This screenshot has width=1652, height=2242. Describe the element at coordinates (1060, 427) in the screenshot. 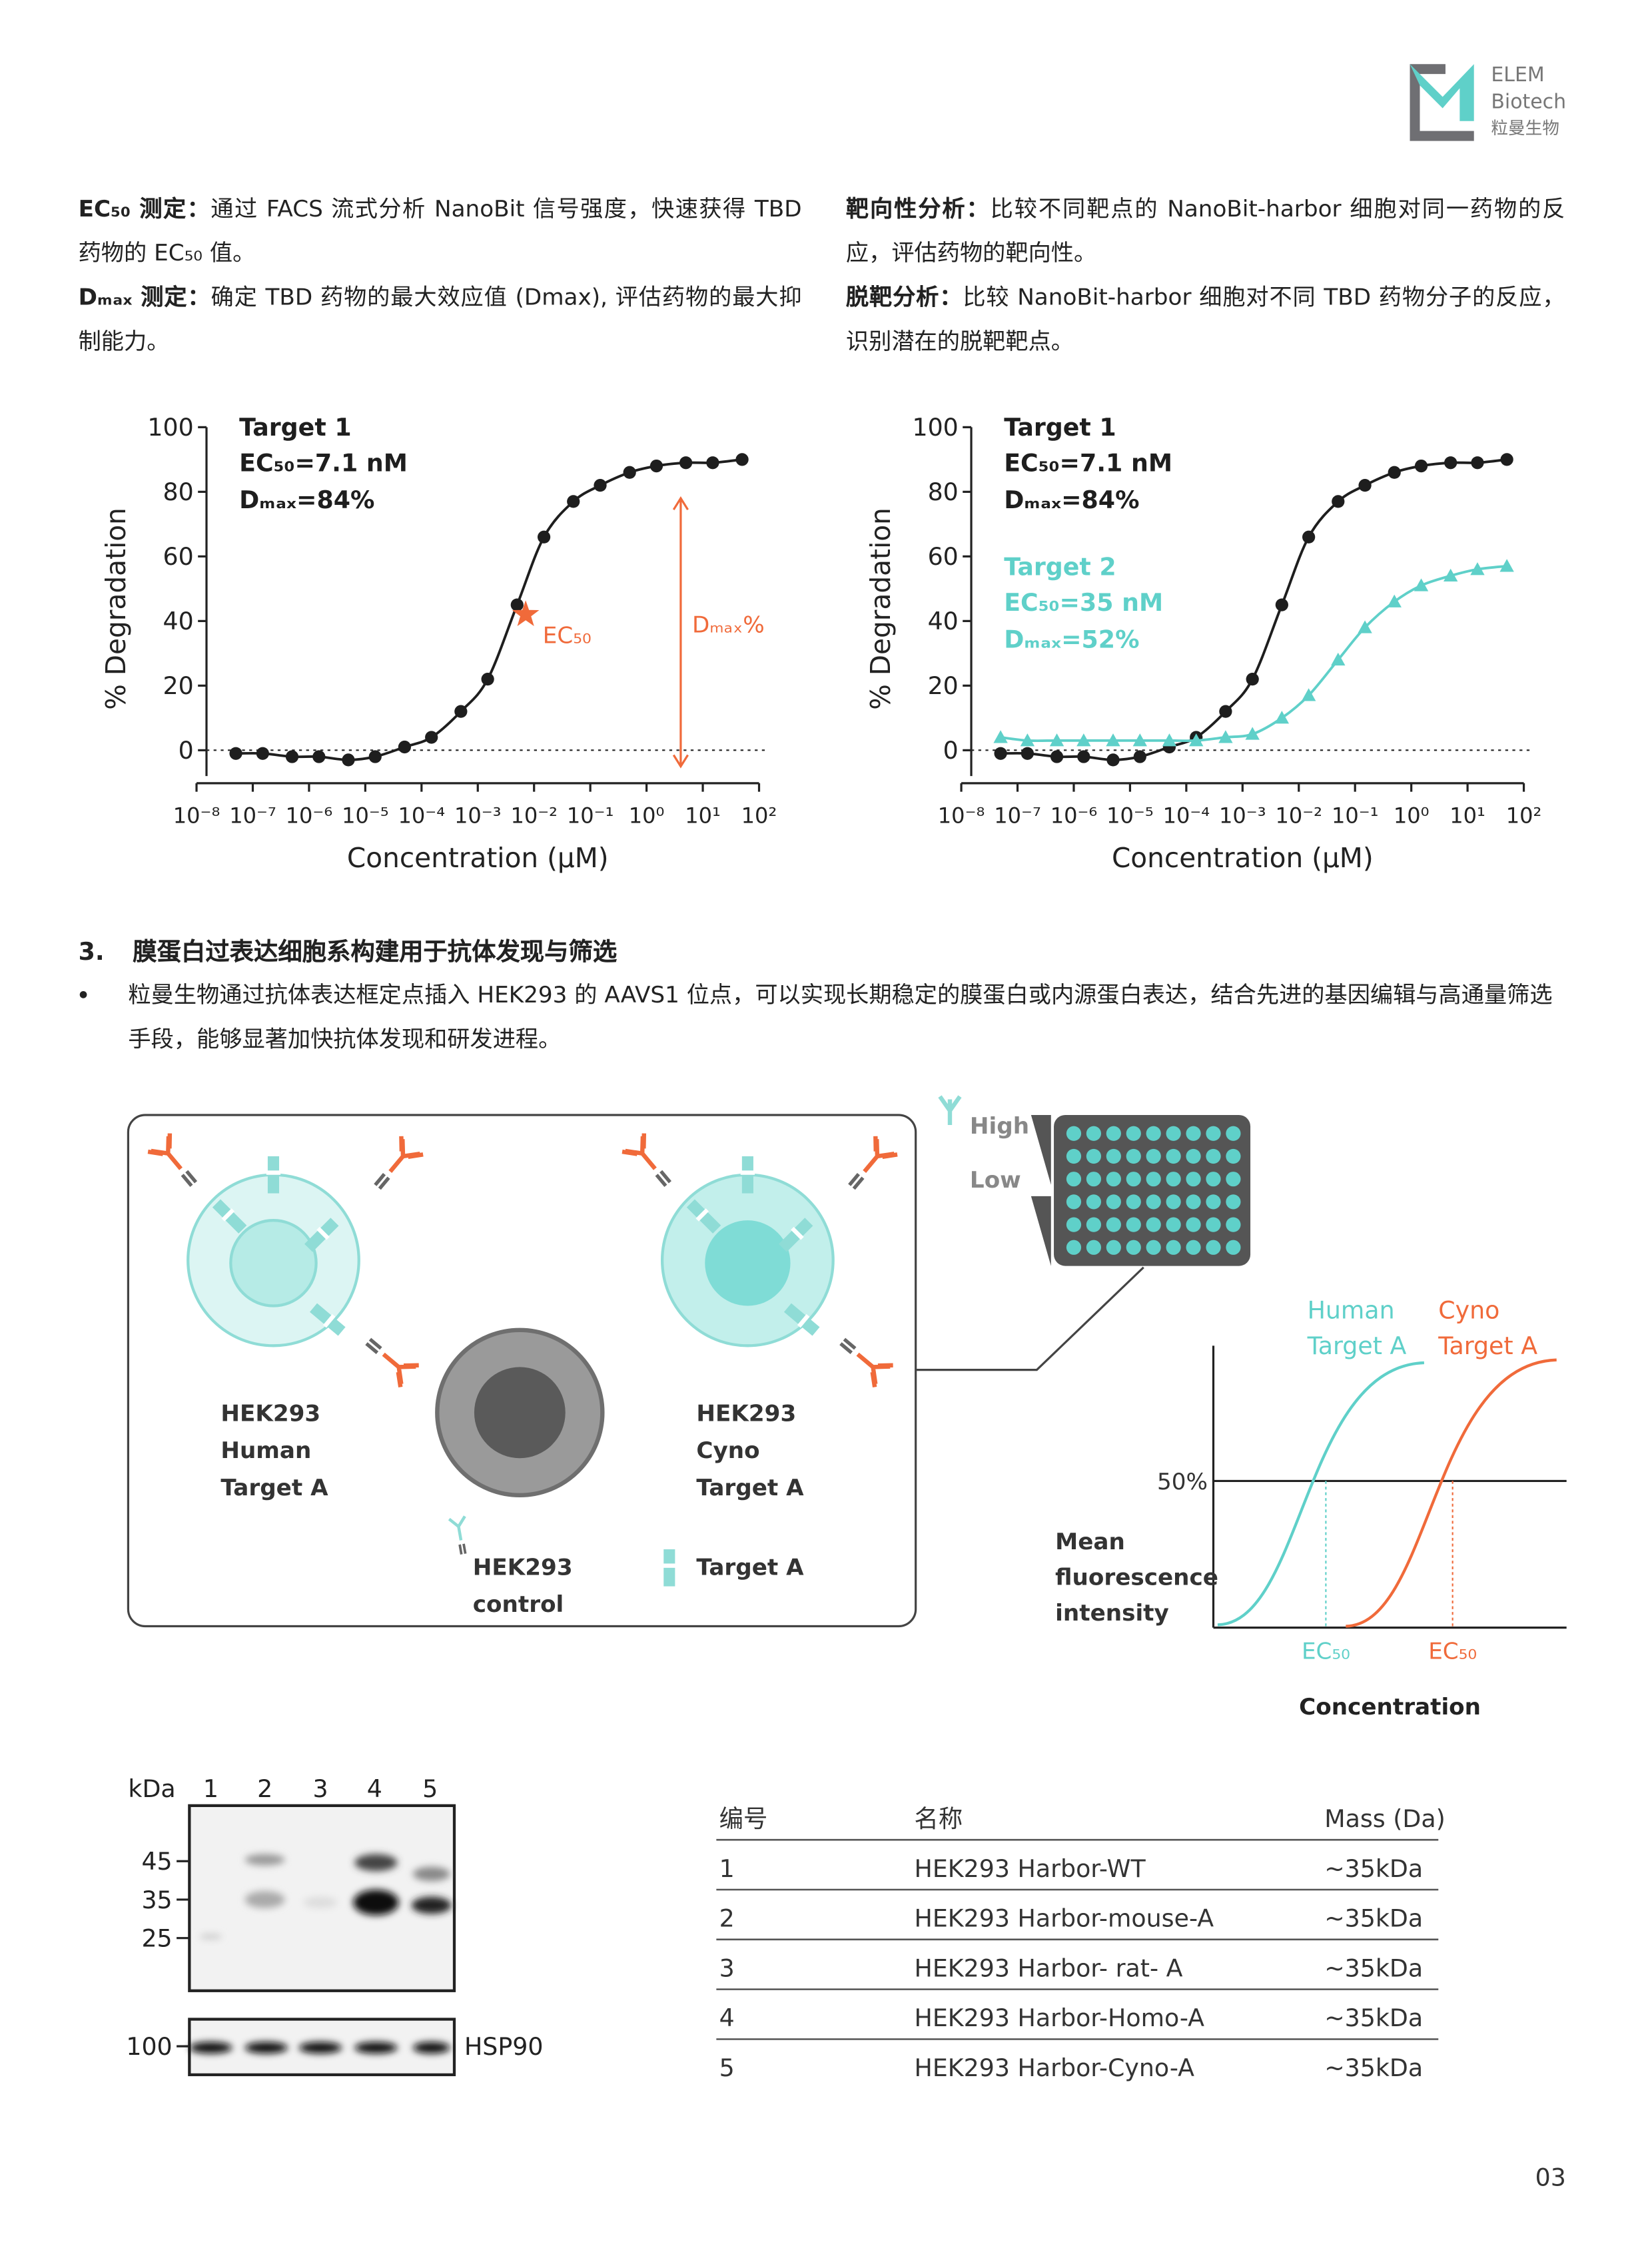

I see `legend-name: Target 1` at that location.